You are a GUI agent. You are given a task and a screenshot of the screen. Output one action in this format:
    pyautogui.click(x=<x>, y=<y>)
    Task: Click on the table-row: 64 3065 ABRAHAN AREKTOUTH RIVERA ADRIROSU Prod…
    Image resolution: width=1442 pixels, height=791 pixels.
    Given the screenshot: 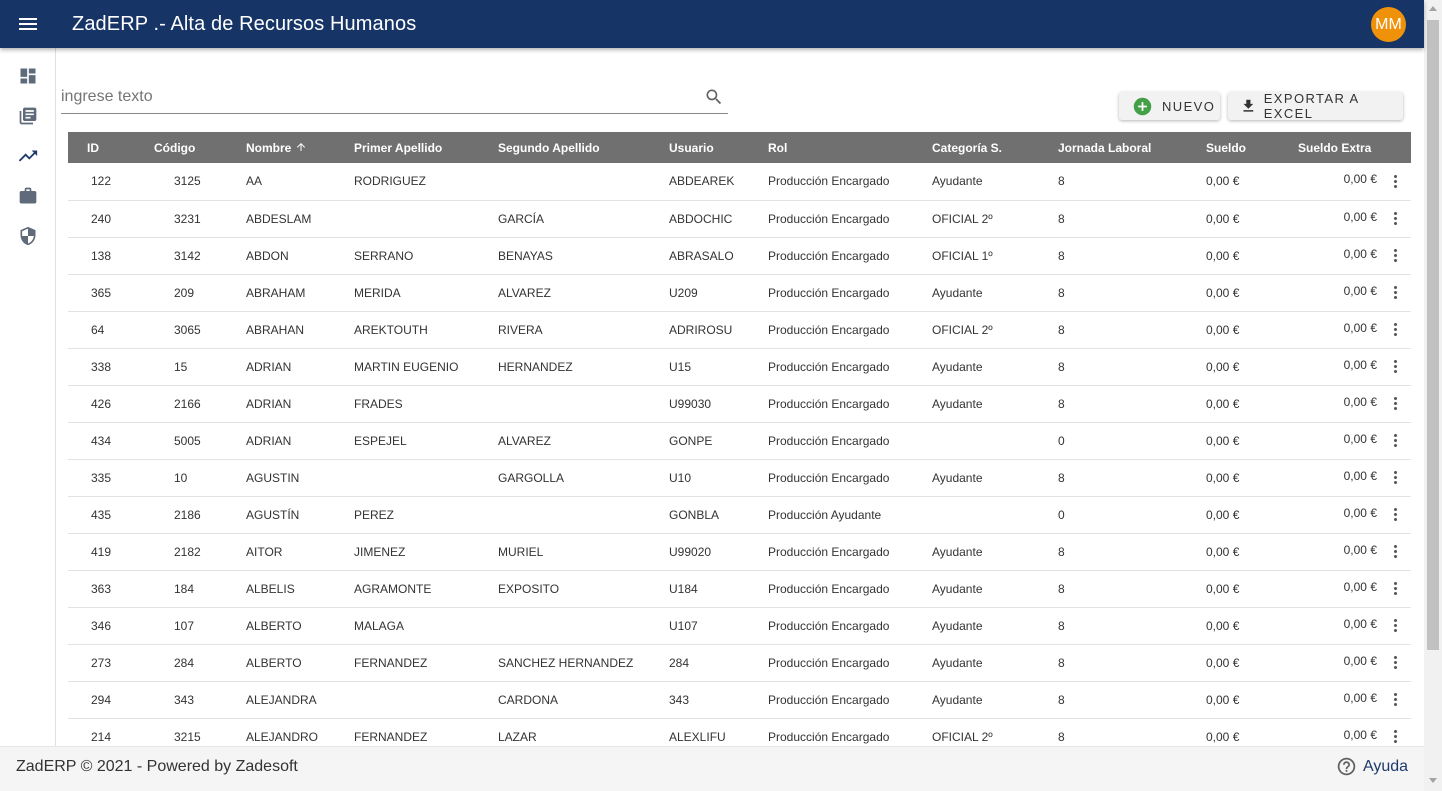 What is the action you would take?
    pyautogui.click(x=739, y=329)
    